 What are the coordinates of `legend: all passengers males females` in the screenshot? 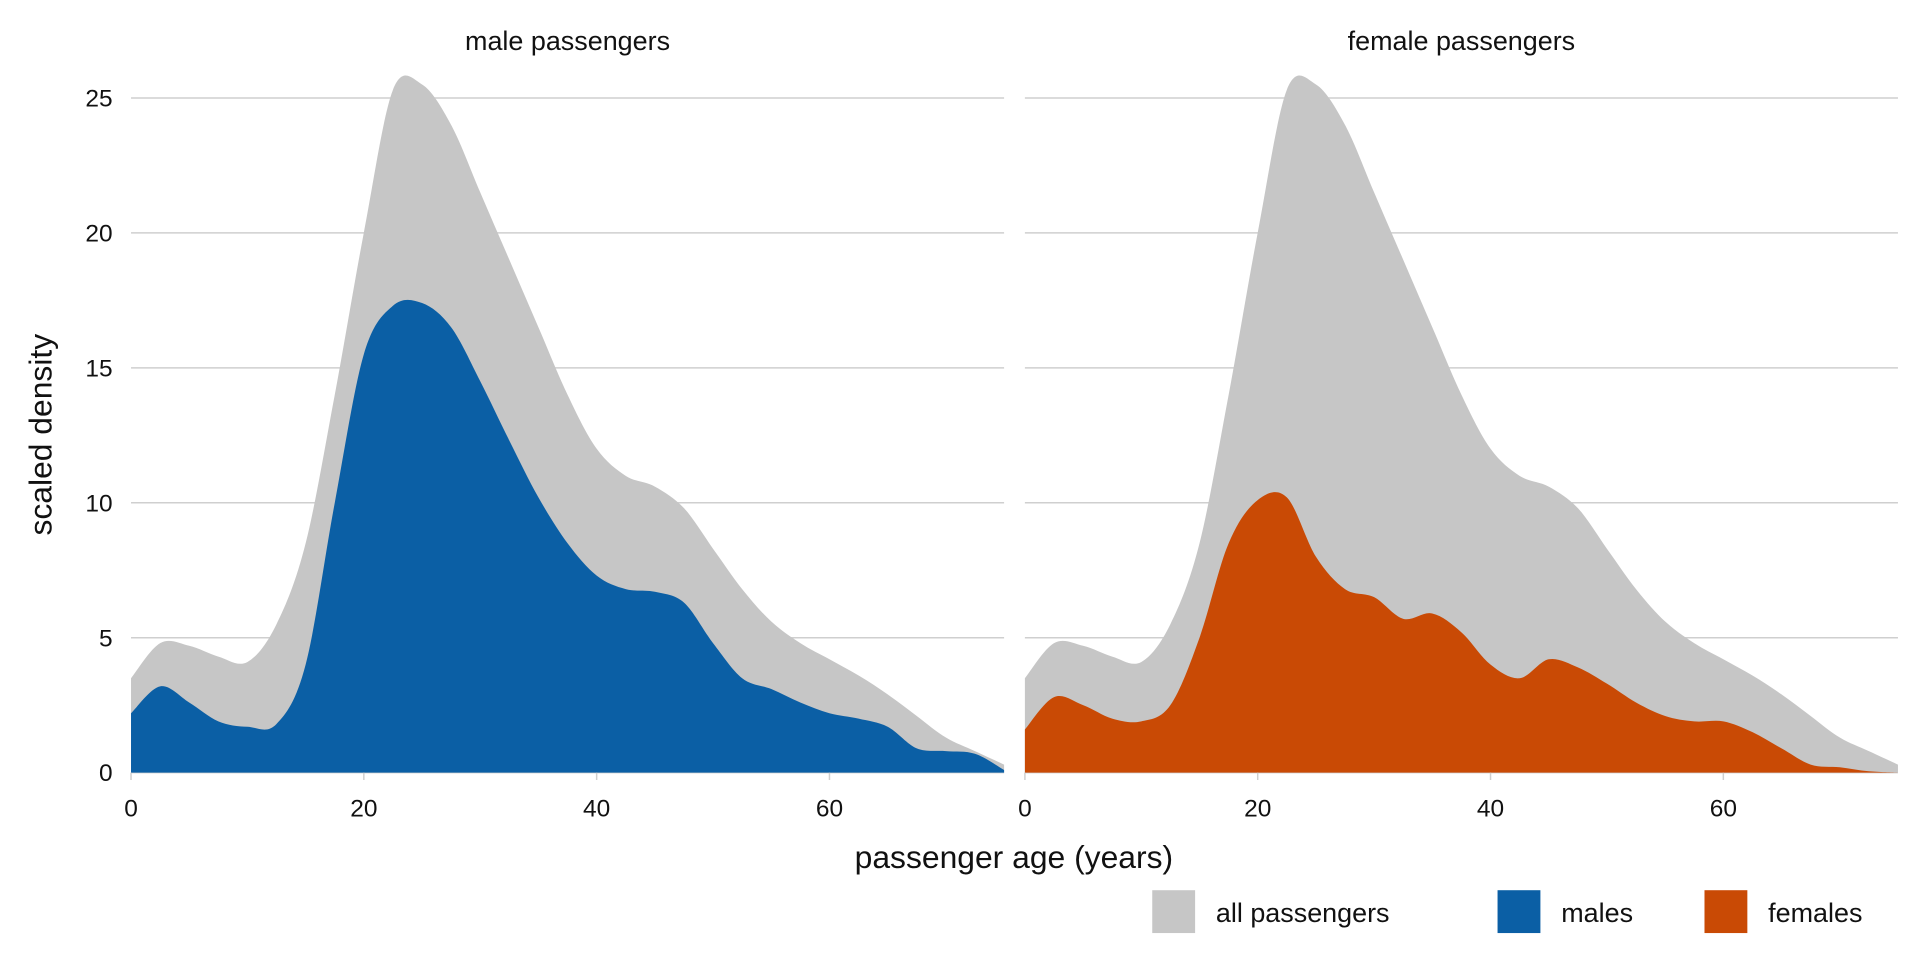 It's located at (1507, 912).